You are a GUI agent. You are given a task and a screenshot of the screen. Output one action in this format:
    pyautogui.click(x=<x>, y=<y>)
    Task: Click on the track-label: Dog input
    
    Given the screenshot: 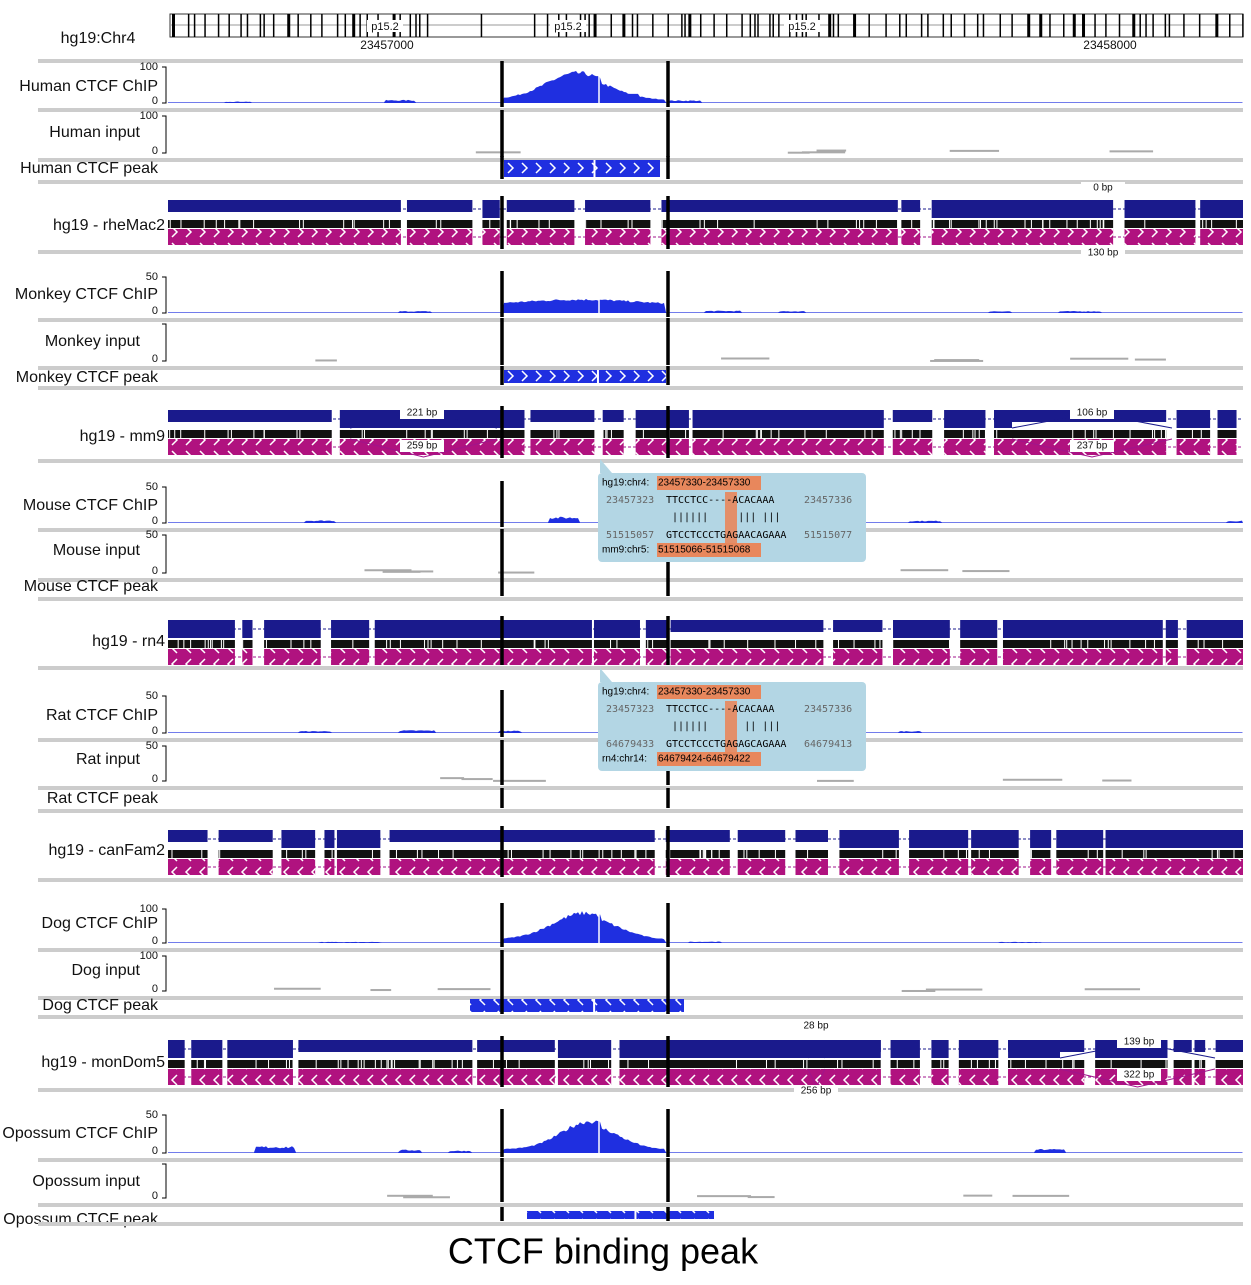 What is the action you would take?
    pyautogui.click(x=106, y=970)
    